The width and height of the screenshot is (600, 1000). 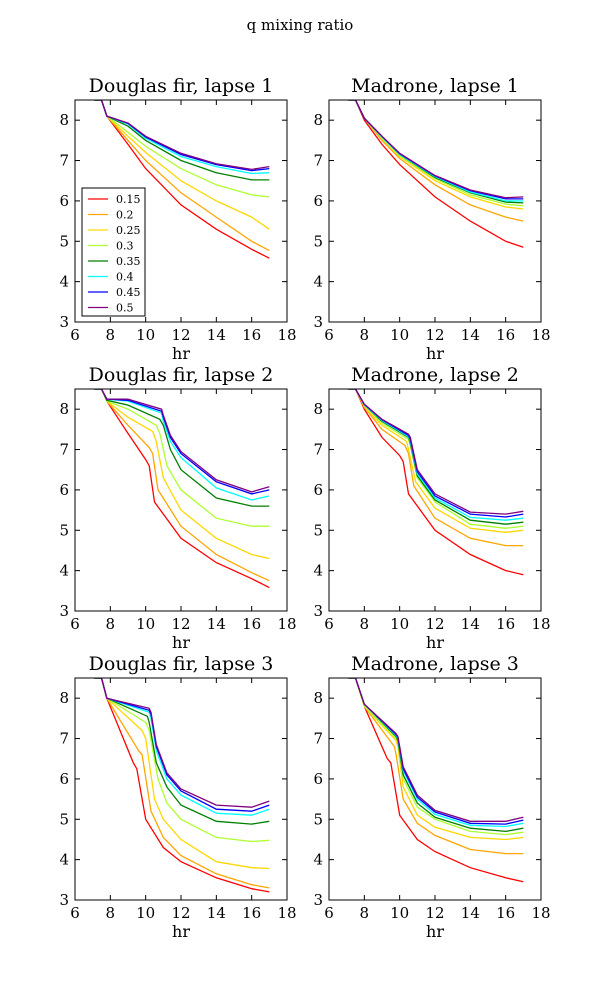 What do you see at coordinates (125, 246) in the screenshot?
I see `legend-label: 0.3` at bounding box center [125, 246].